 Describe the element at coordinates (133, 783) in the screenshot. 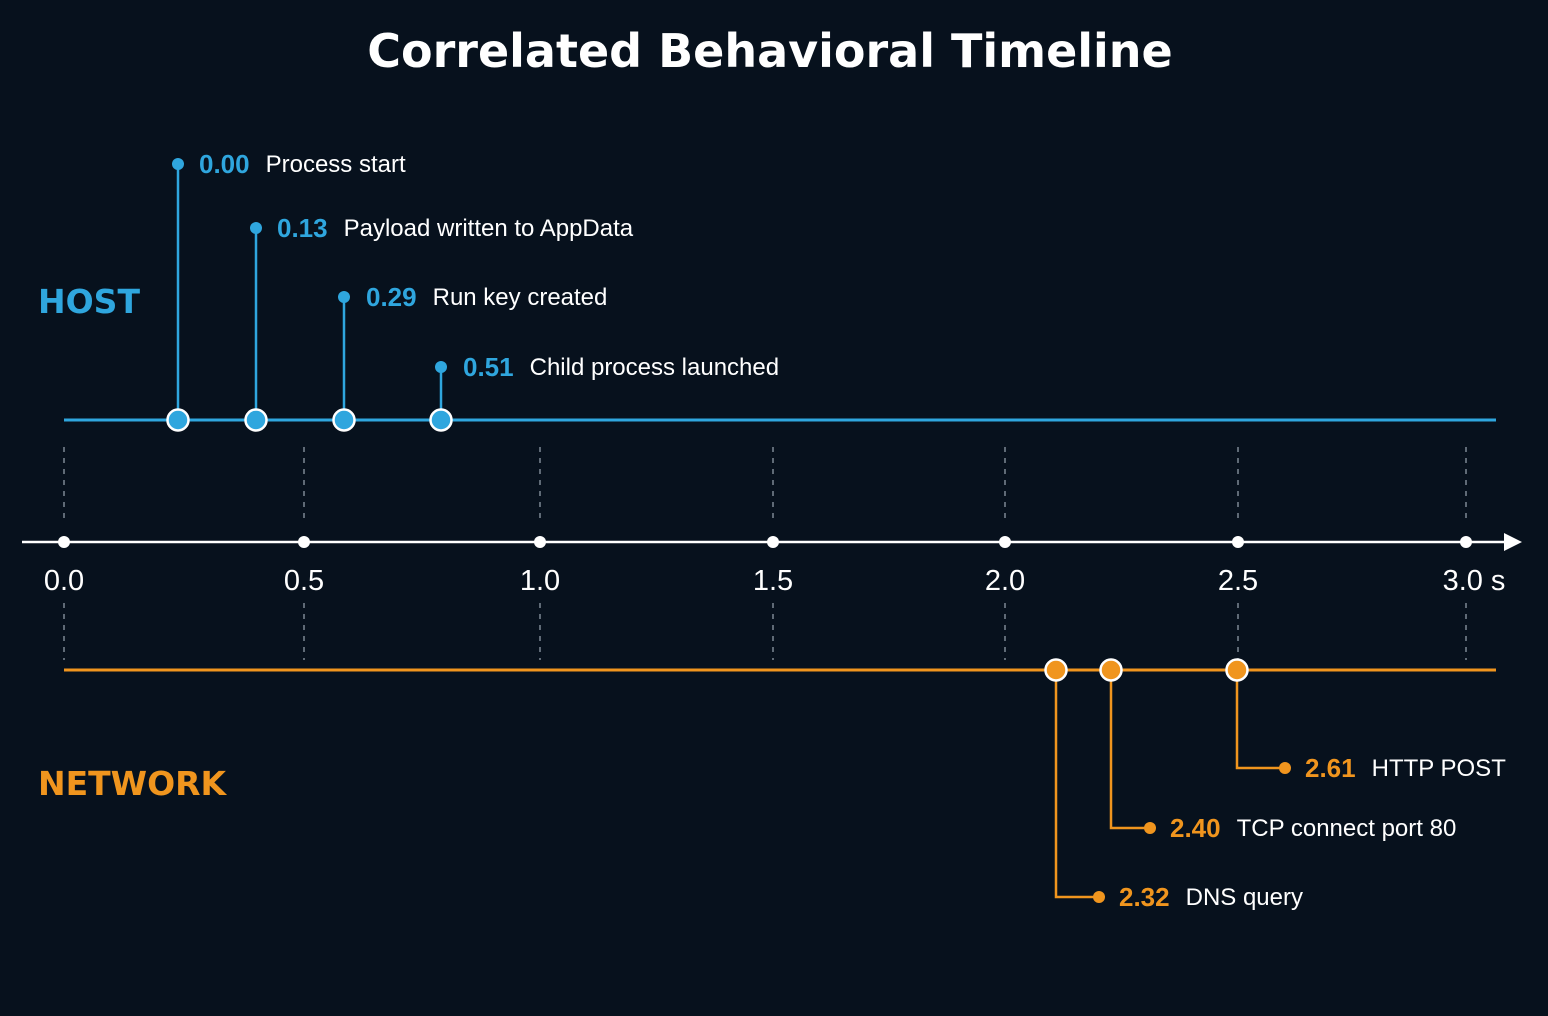

I see `network-lane-label: NETWORK` at that location.